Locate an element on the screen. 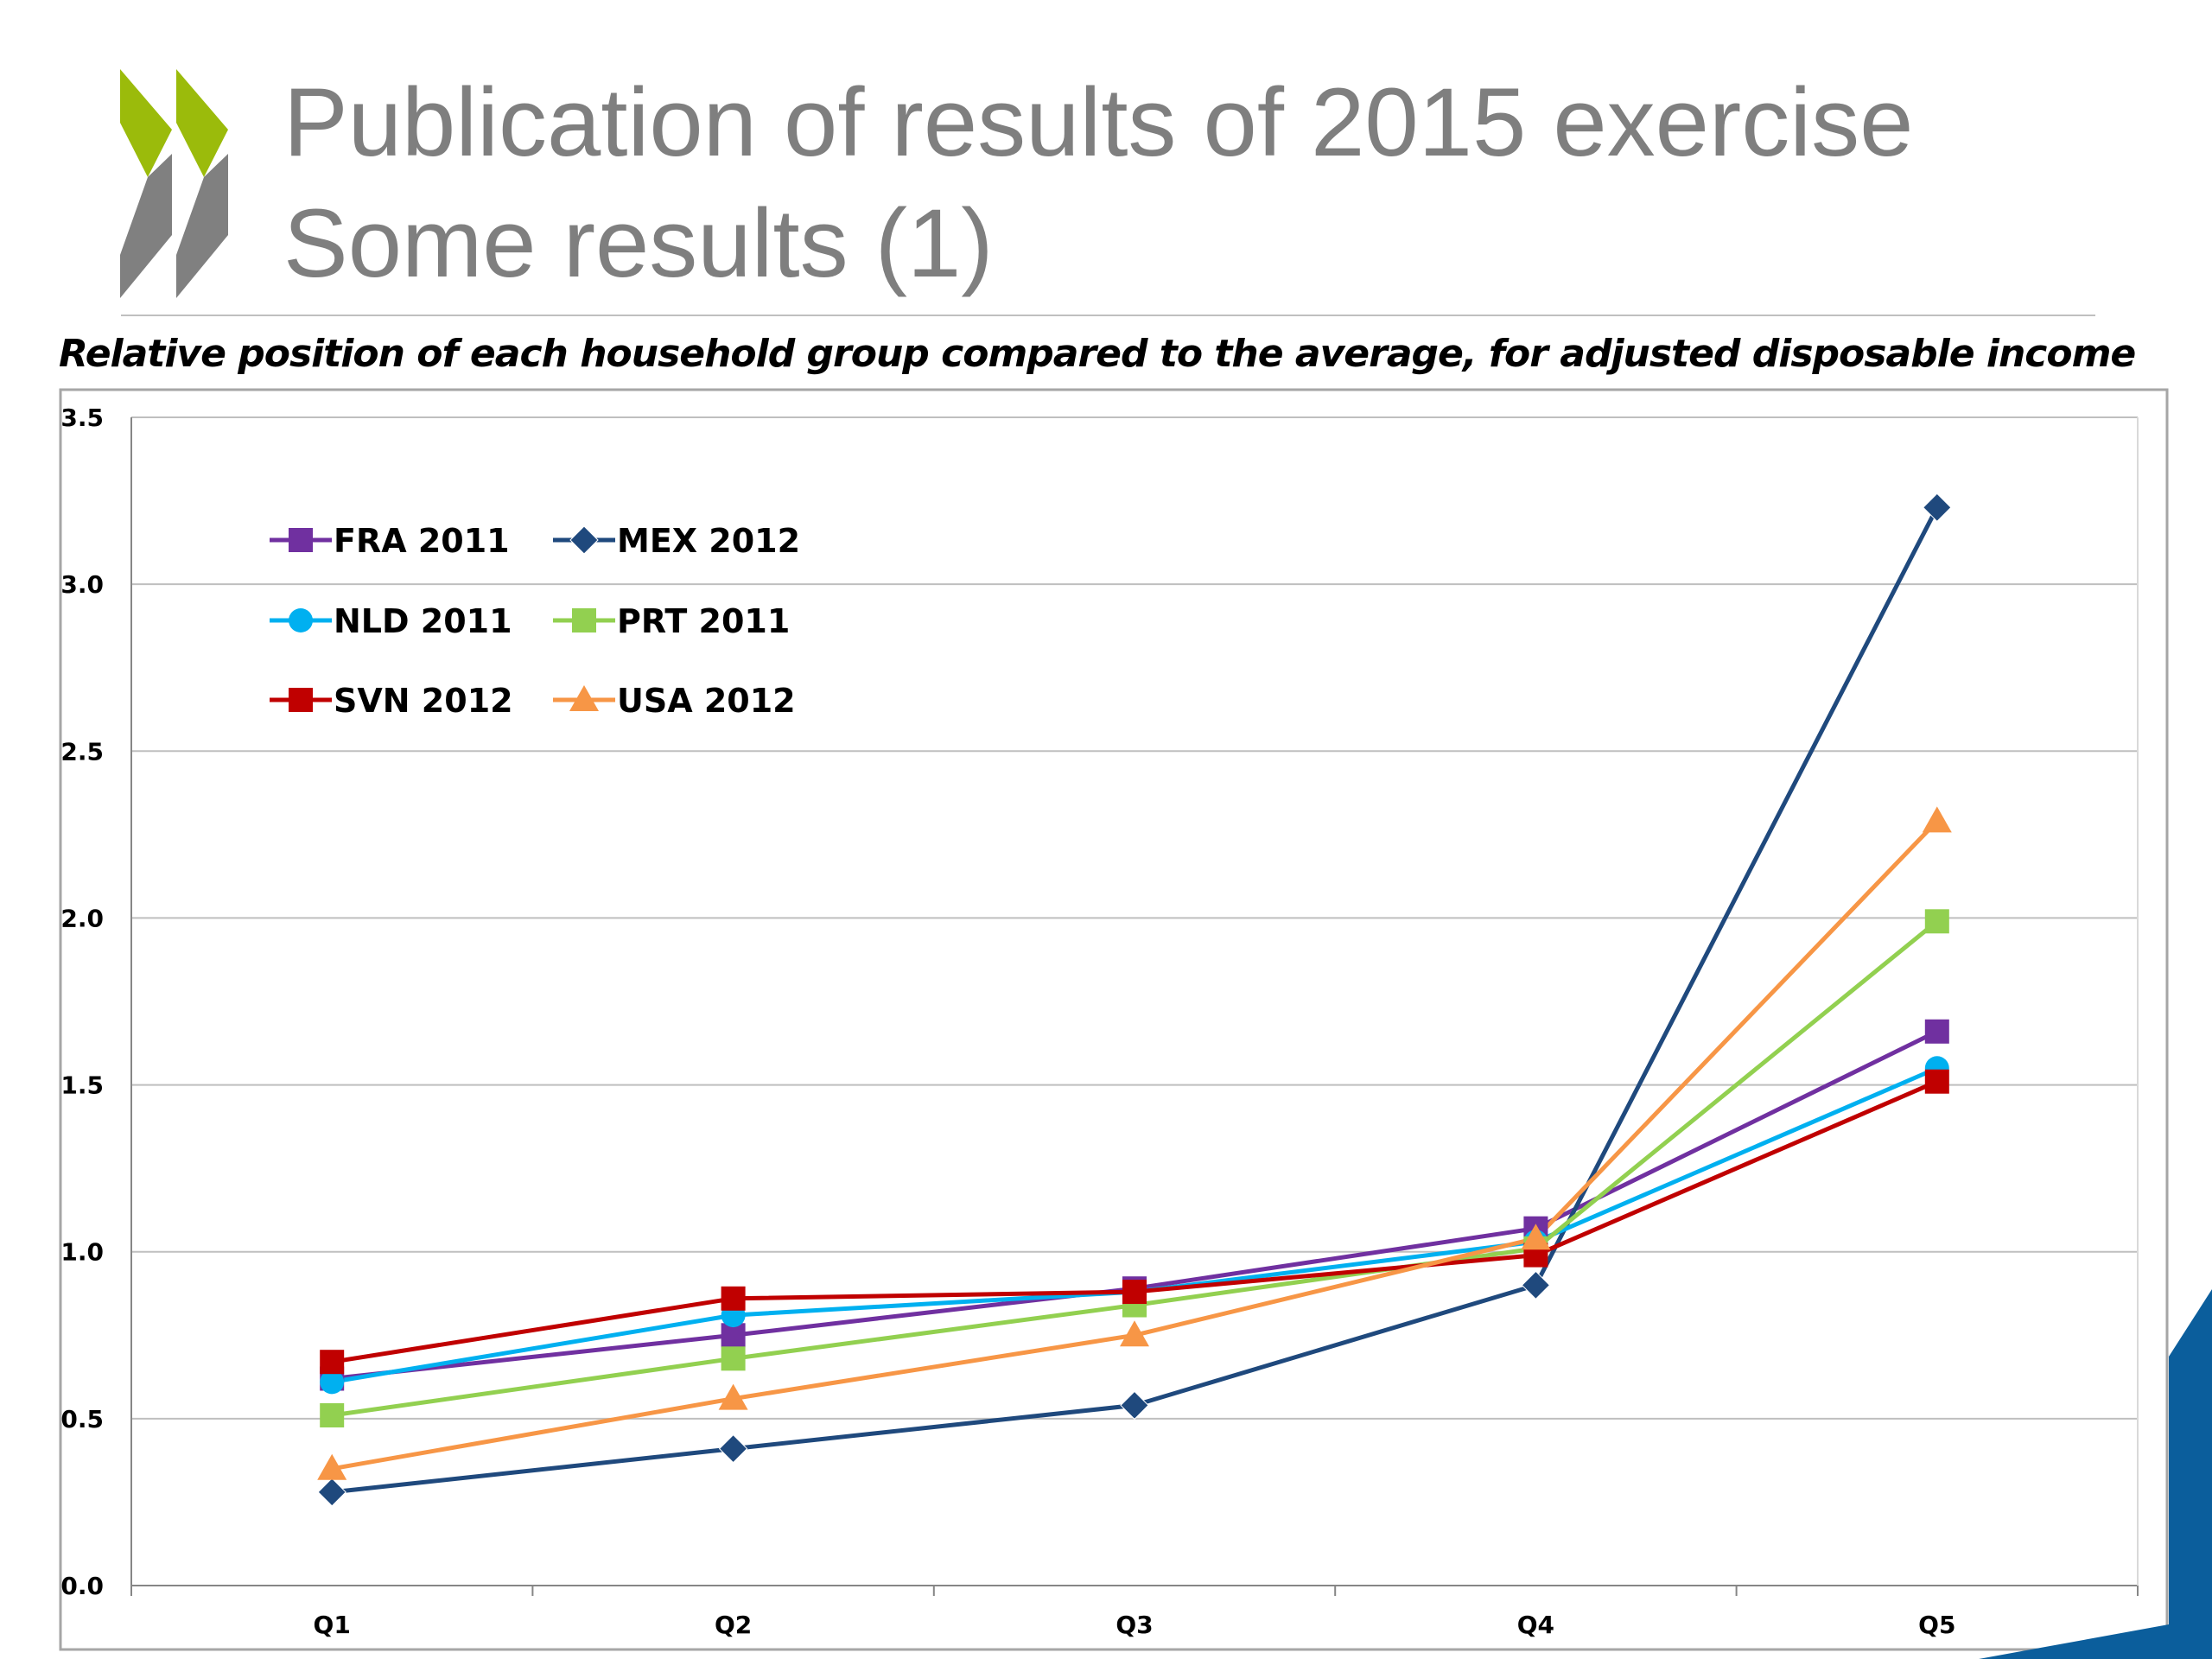 This screenshot has width=2212, height=1659. legend-label: FRA 2011 is located at coordinates (422, 541).